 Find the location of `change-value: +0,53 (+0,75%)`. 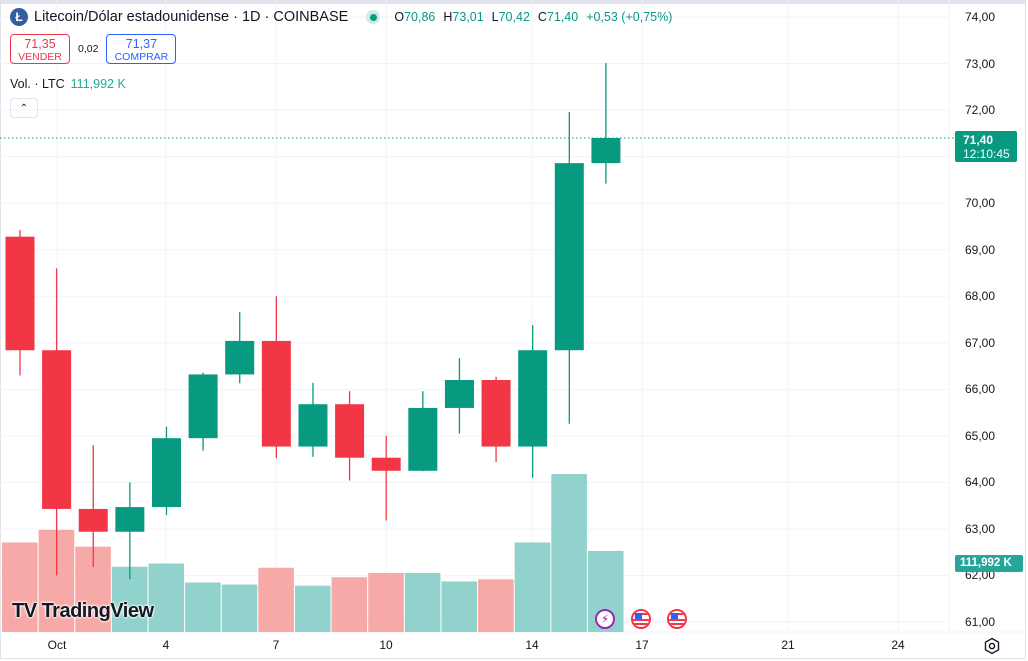

change-value: +0,53 (+0,75%) is located at coordinates (629, 17).